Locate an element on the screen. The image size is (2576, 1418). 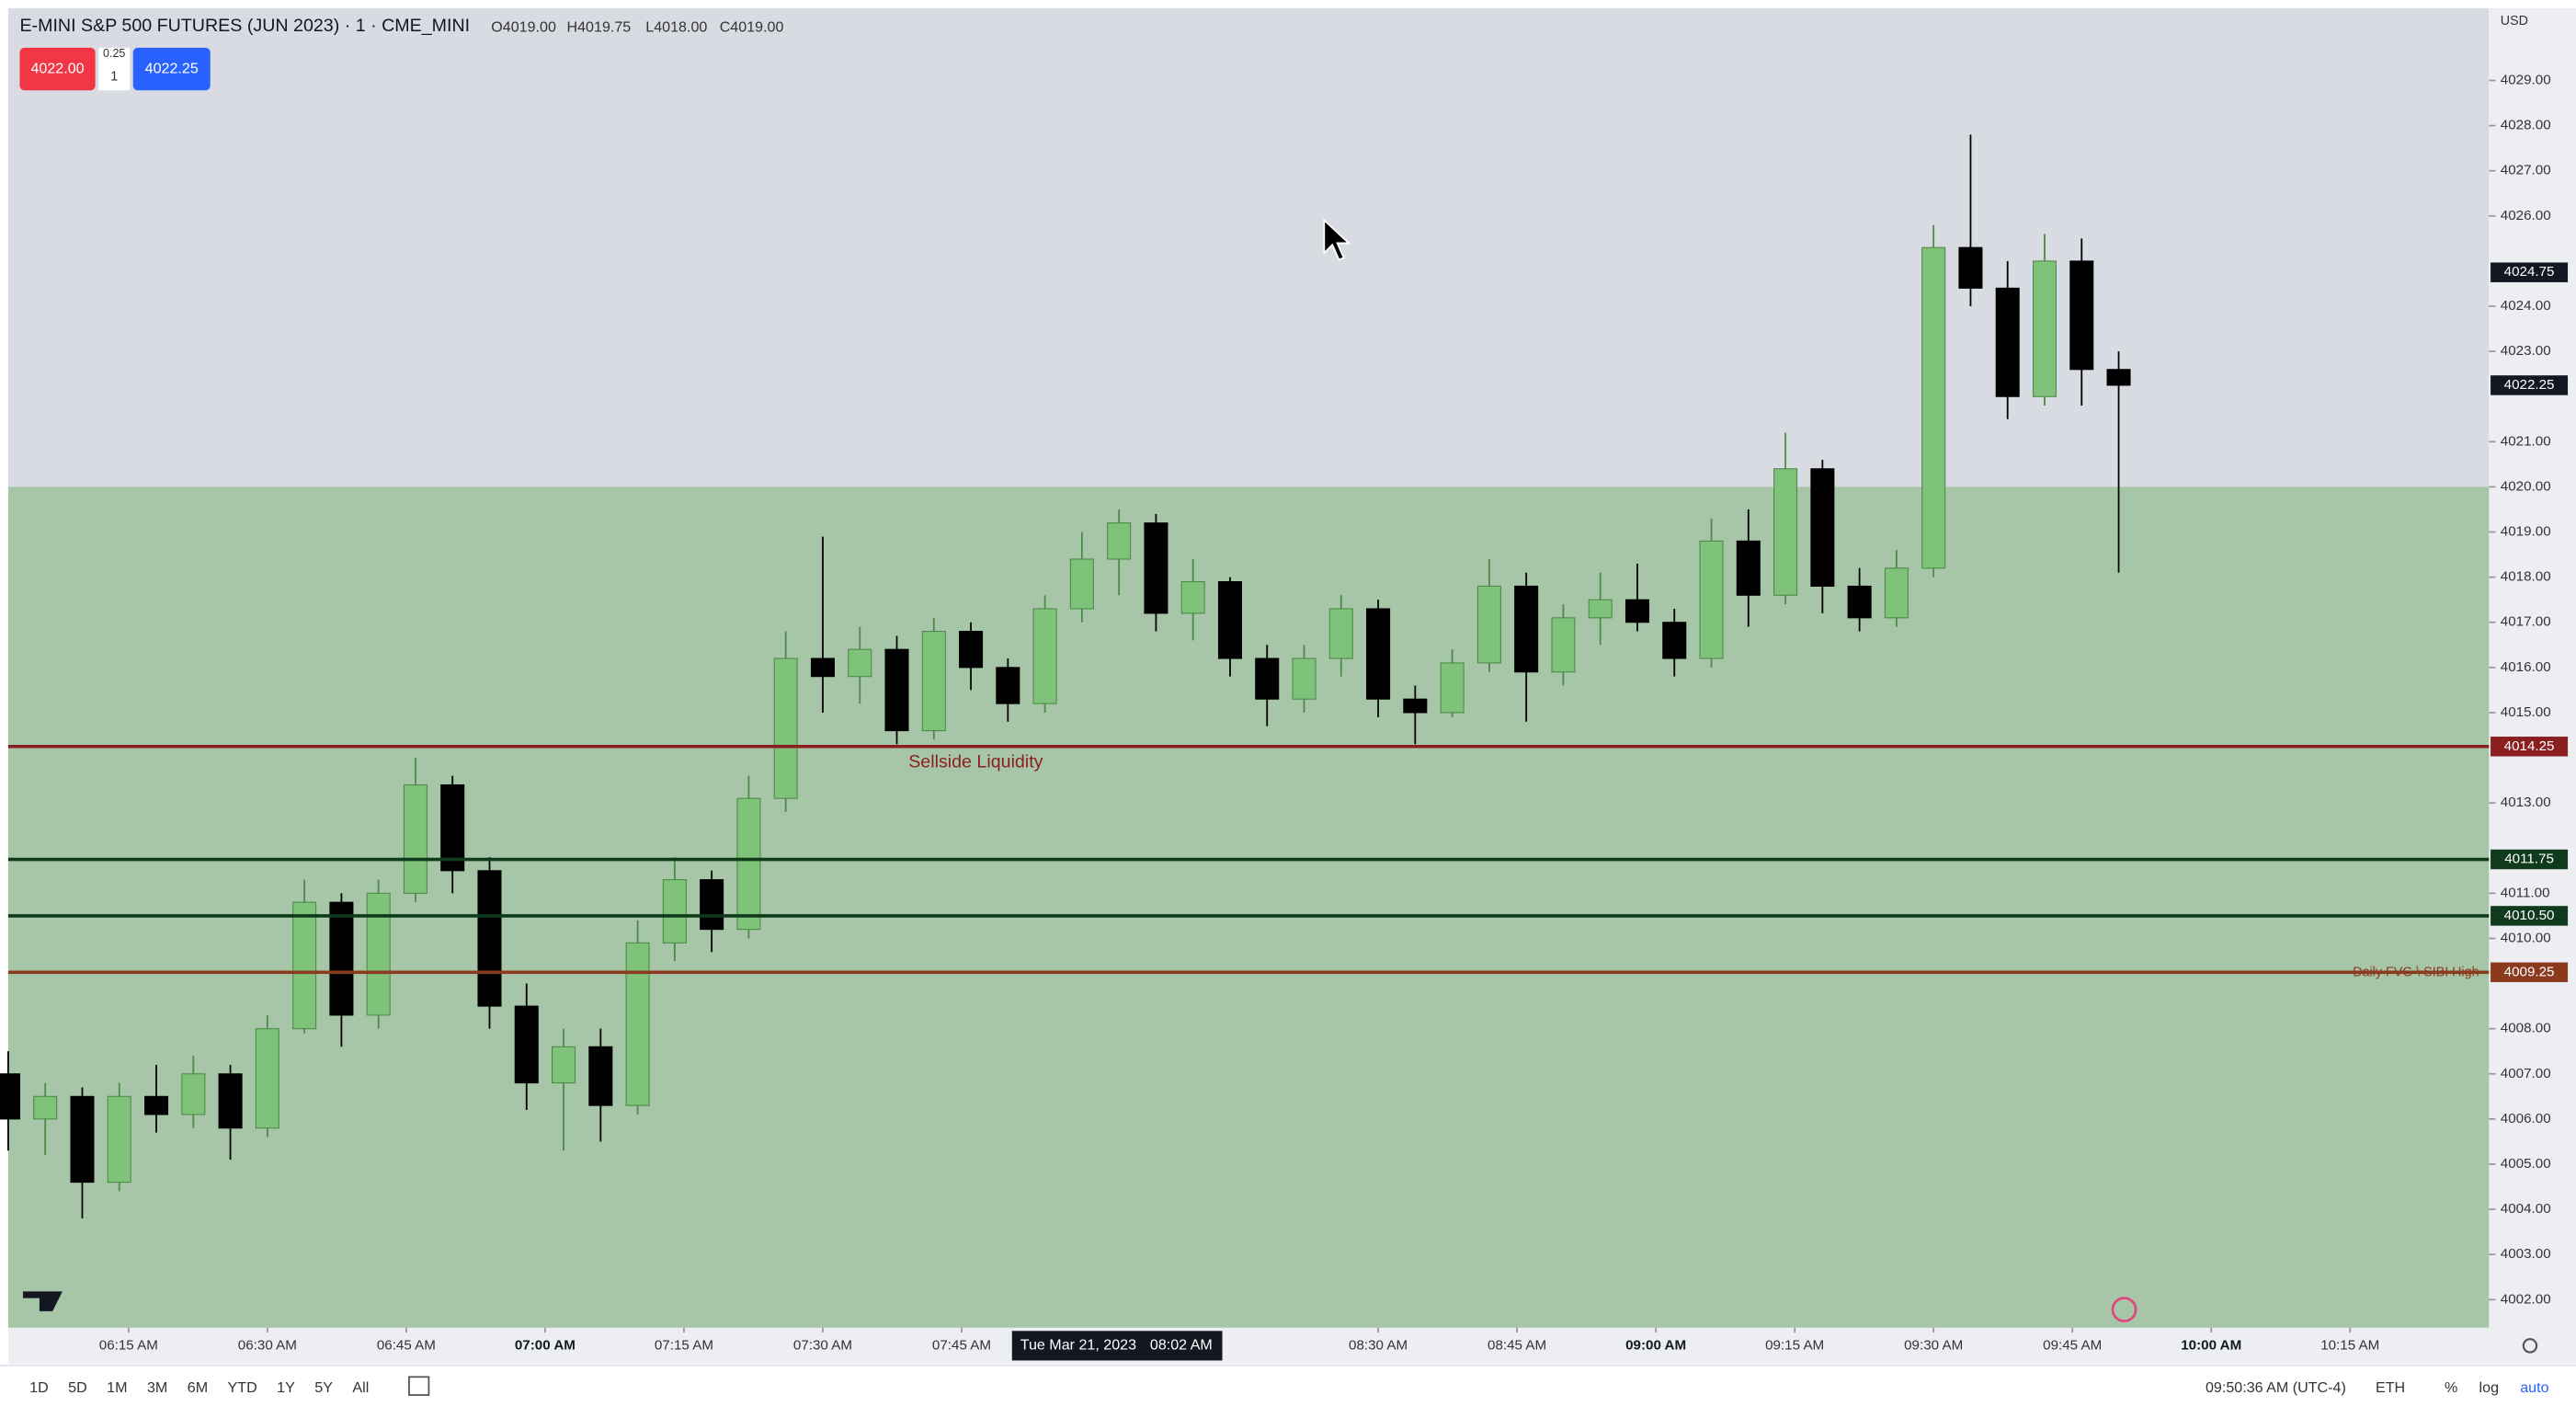
y-tick-label: 4010.00 is located at coordinates (2526, 937).